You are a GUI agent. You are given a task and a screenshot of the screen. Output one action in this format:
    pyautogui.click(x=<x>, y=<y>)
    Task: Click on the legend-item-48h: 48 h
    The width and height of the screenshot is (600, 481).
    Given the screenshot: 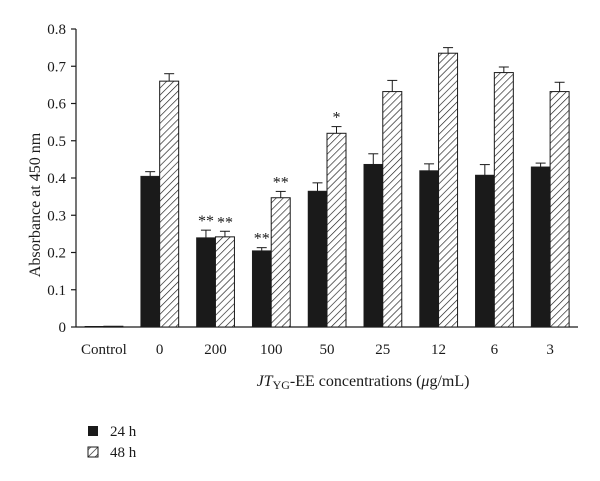 What is the action you would take?
    pyautogui.click(x=112, y=453)
    